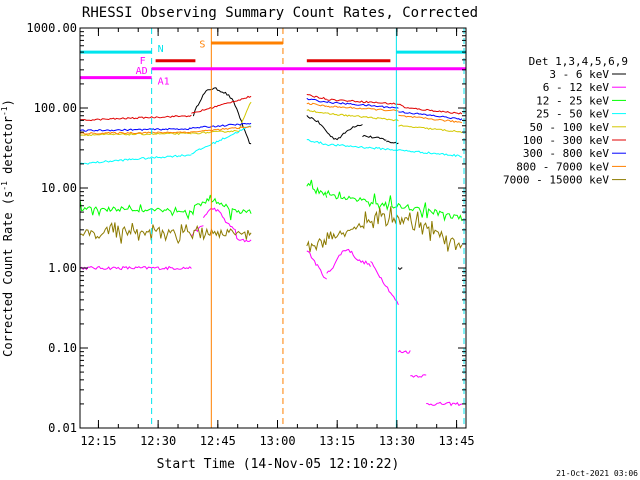 This screenshot has height=480, width=640. What do you see at coordinates (337, 441) in the screenshot?
I see `x-tick-label: 13:15` at bounding box center [337, 441].